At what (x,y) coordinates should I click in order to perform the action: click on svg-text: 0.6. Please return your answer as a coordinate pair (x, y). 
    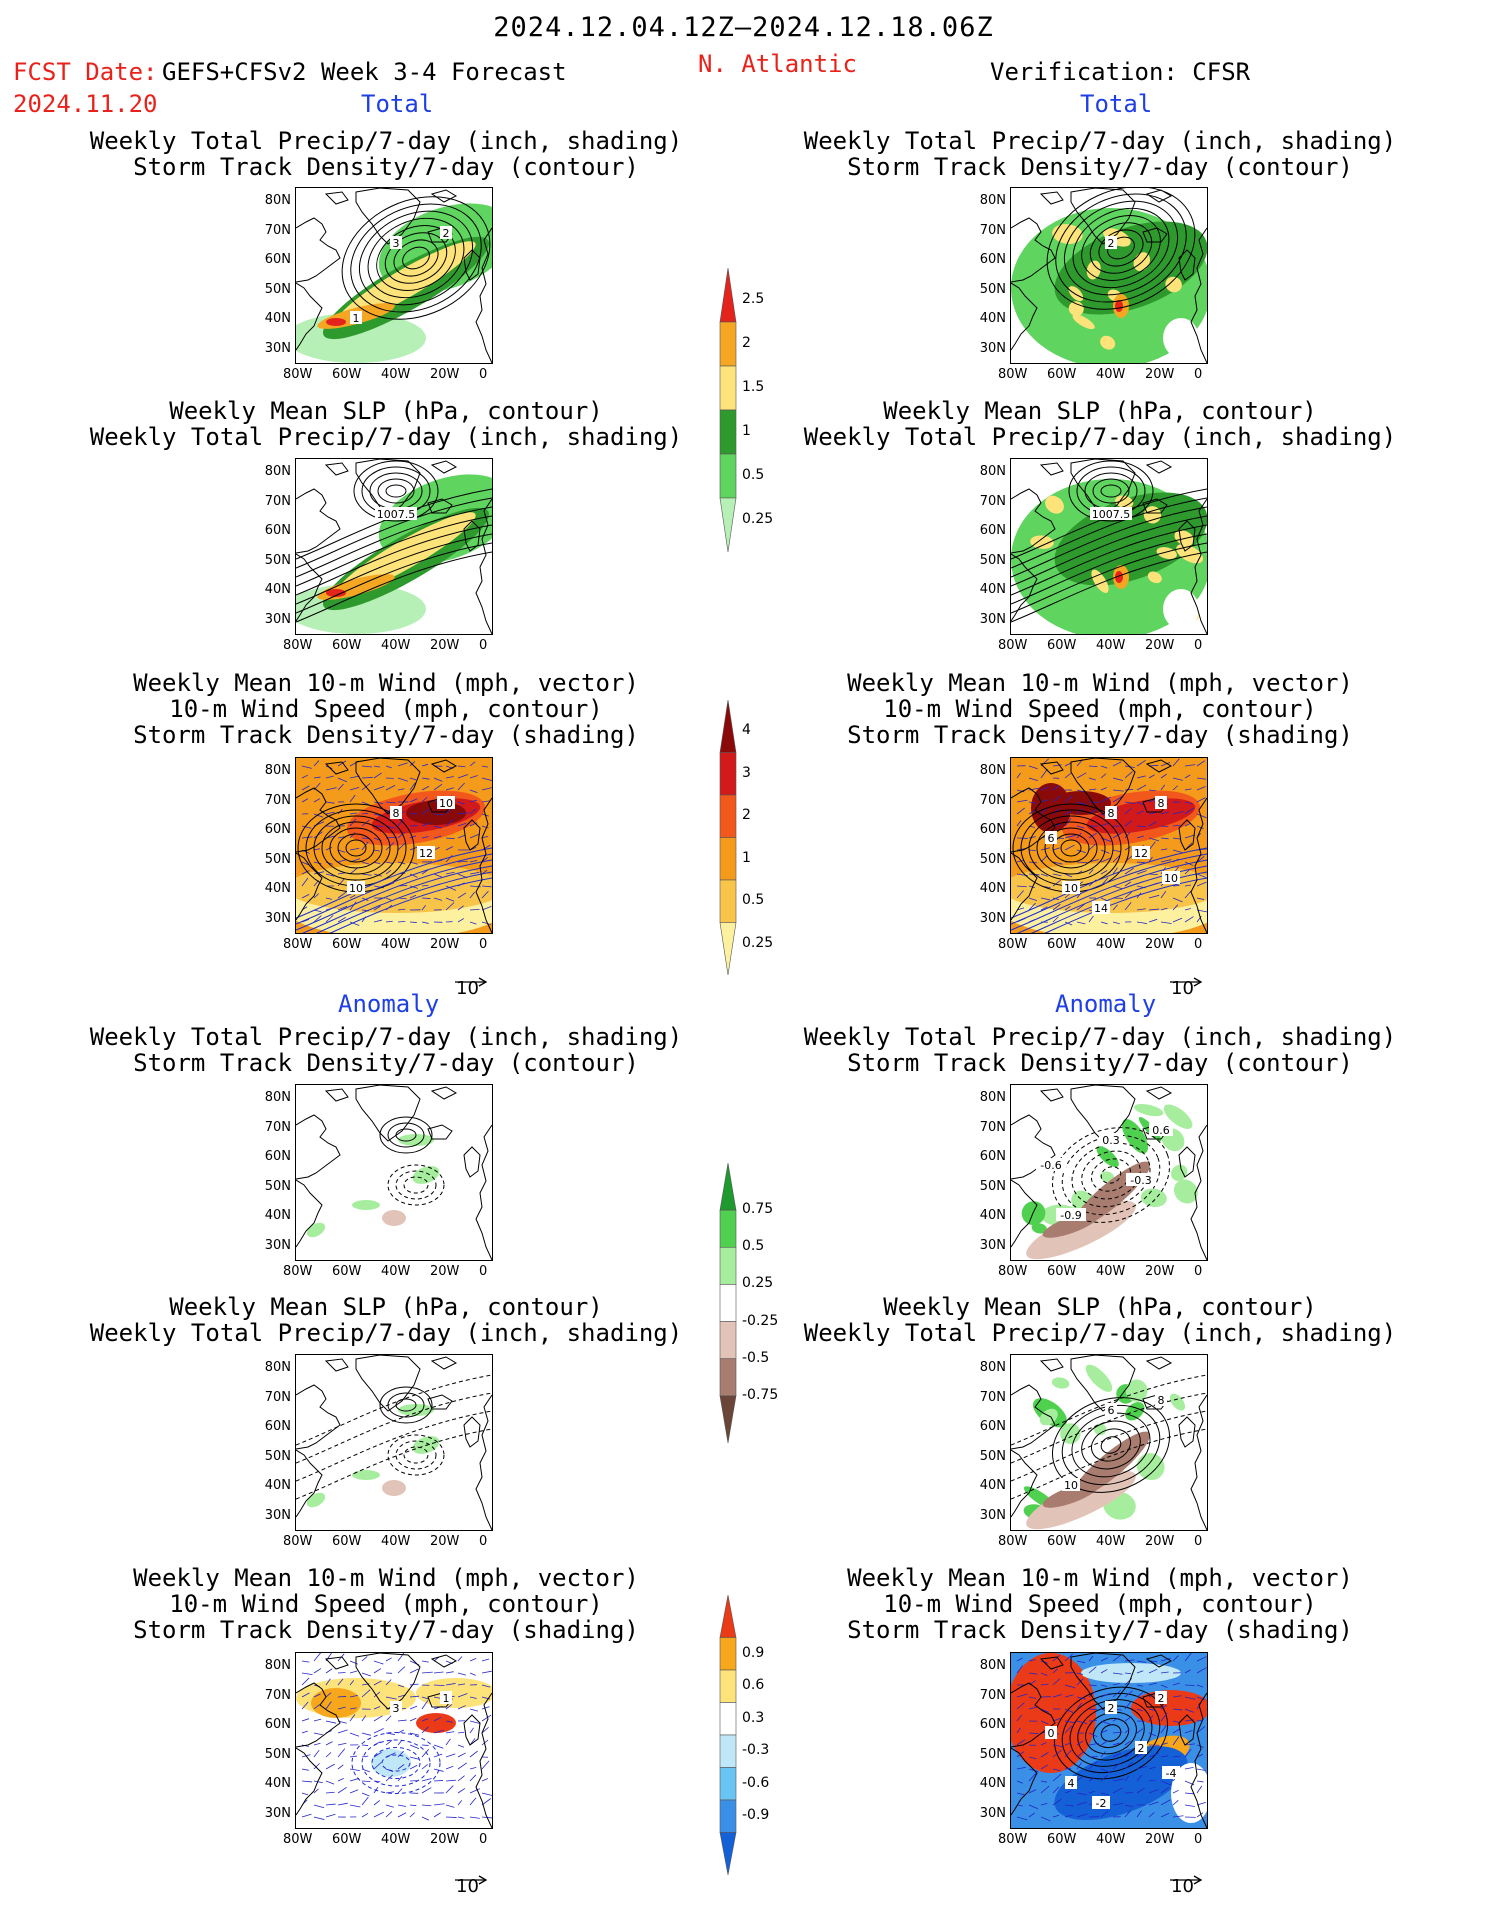
    Looking at the image, I should click on (1161, 1130).